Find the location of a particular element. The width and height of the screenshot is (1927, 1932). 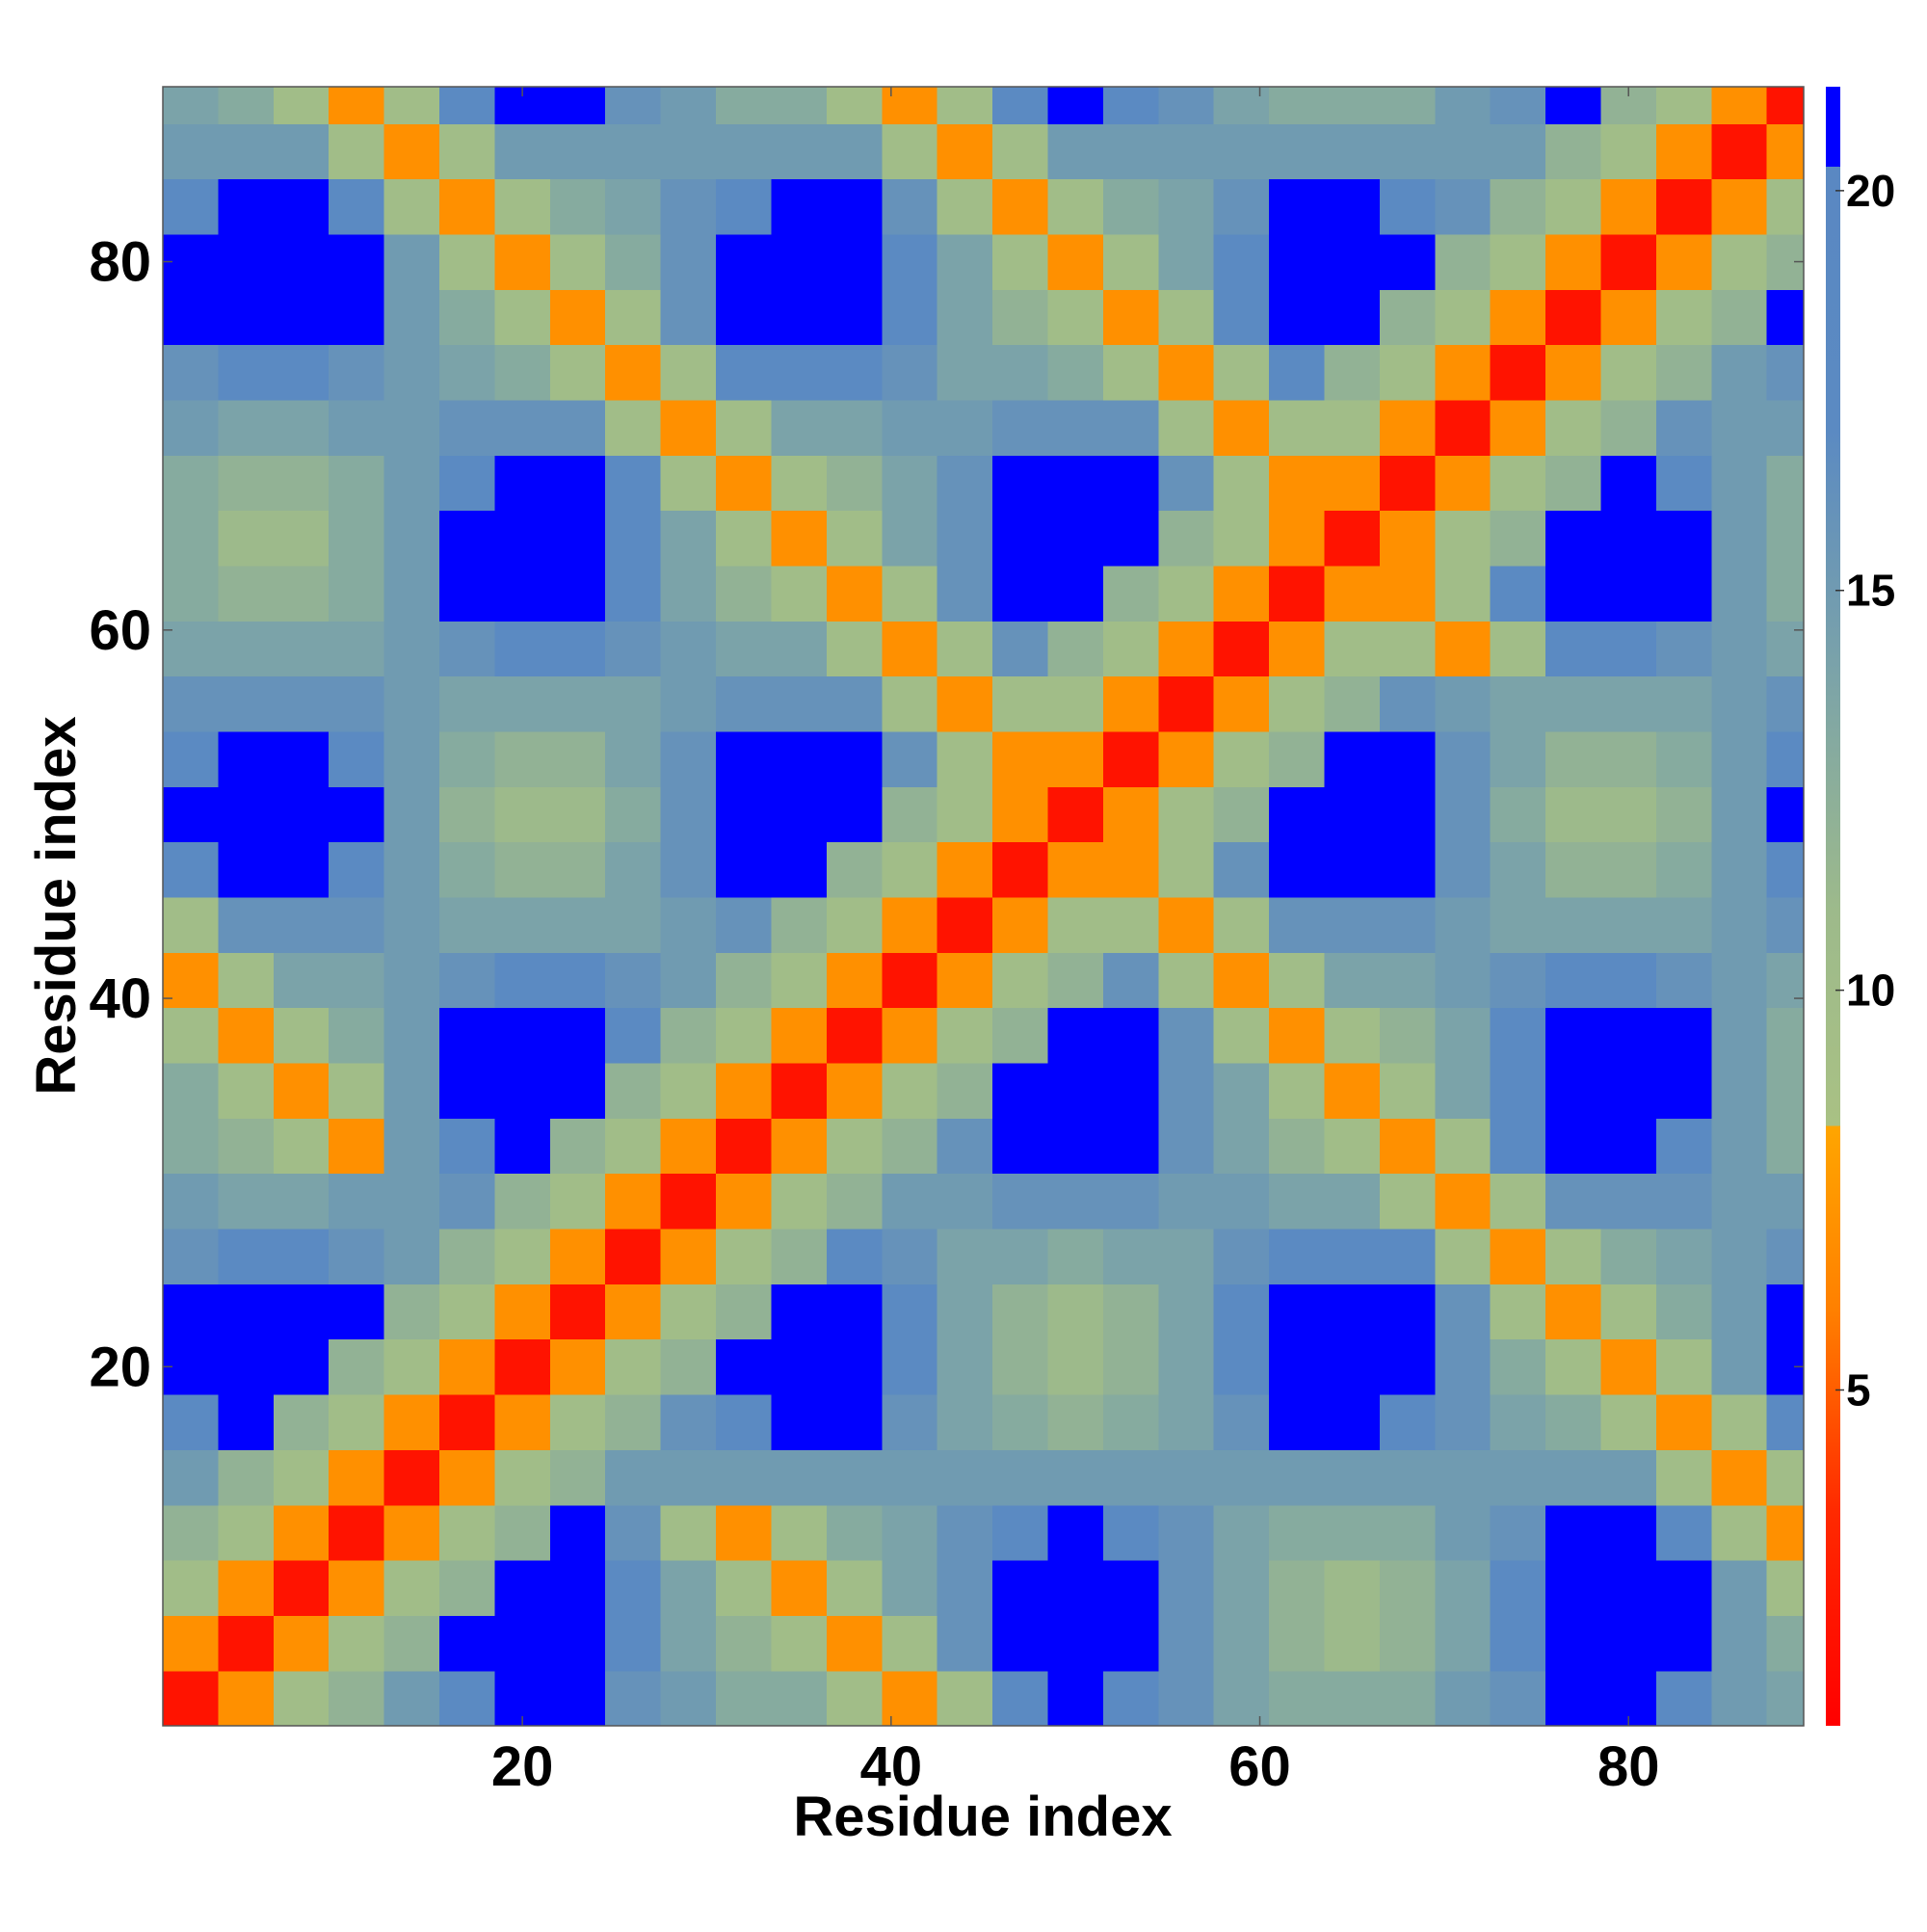

y-axis-label: Residue index is located at coordinates (56, 905).